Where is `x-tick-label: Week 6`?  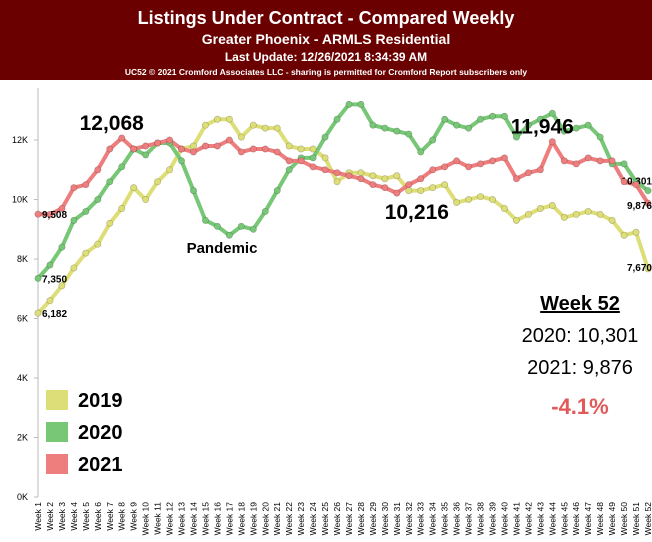 x-tick-label: Week 6 is located at coordinates (98, 516).